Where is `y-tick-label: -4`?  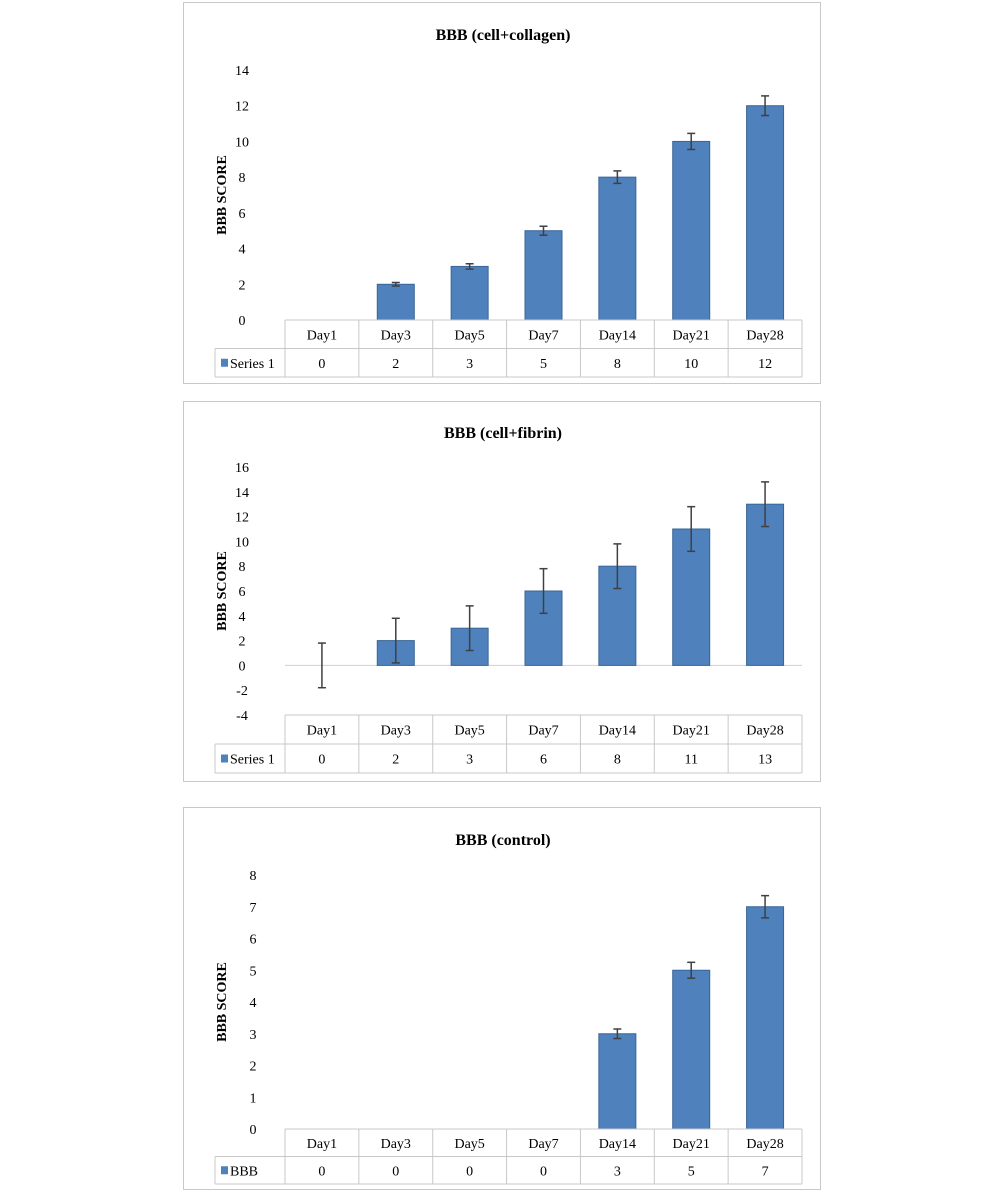
y-tick-label: -4 is located at coordinates (242, 716).